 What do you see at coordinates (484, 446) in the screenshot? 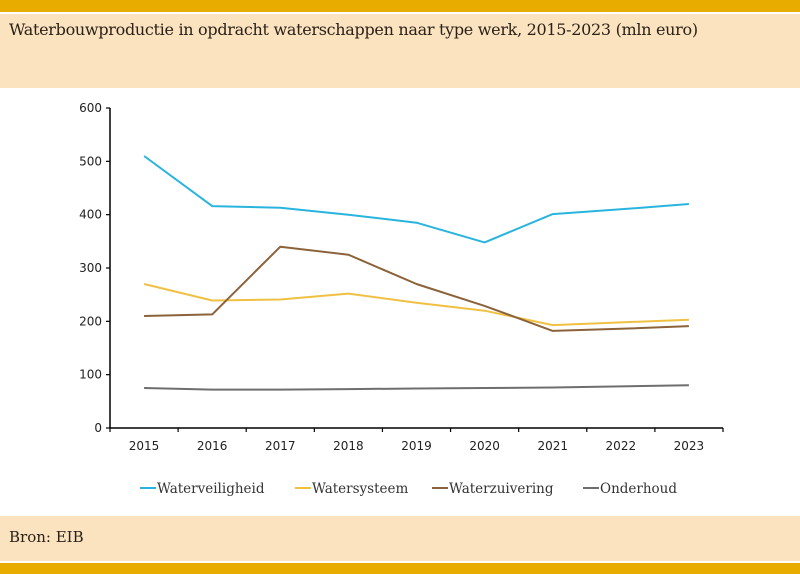
I see `x-tick-label: 2020` at bounding box center [484, 446].